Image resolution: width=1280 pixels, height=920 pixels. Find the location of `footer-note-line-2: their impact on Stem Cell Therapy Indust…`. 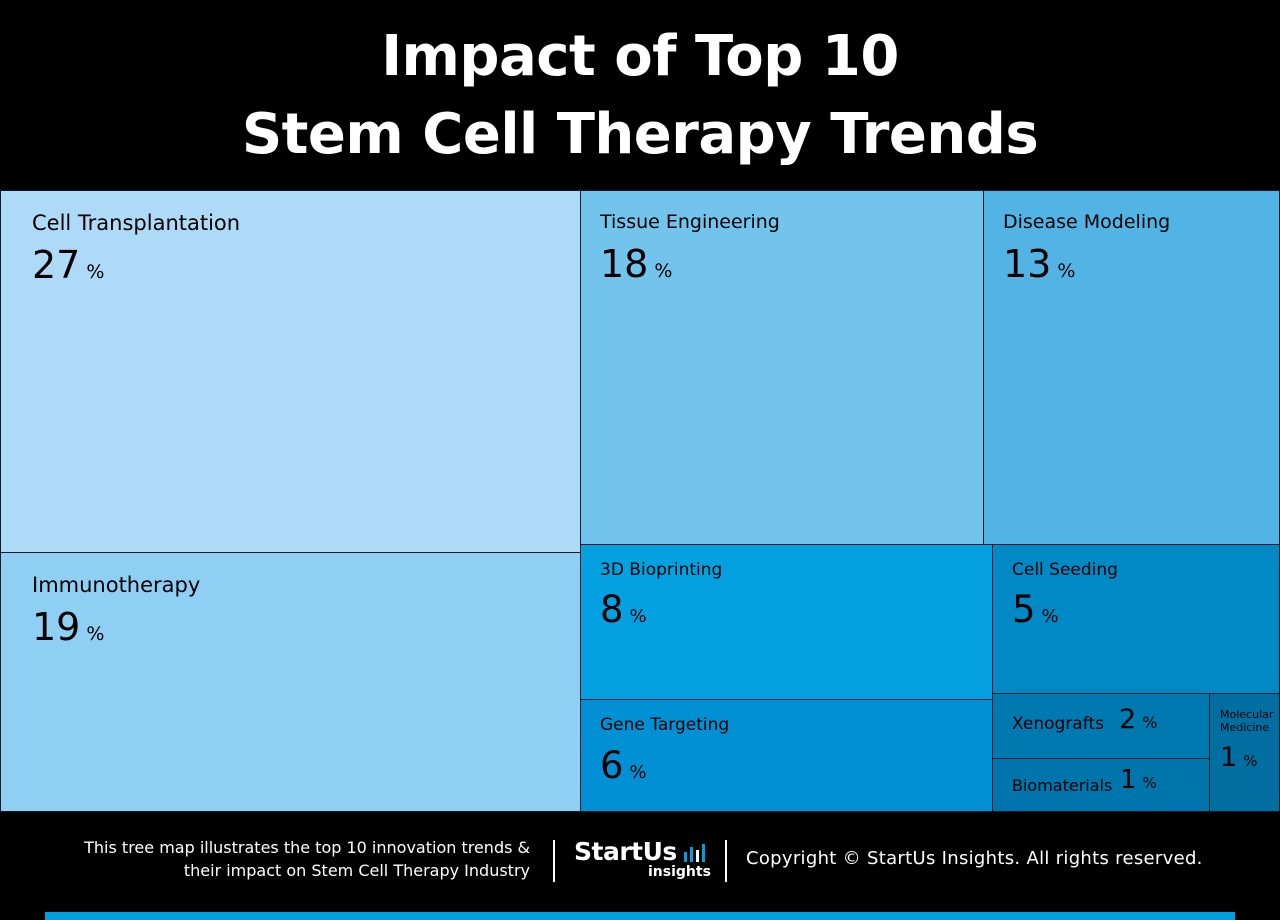

footer-note-line-2: their impact on Stem Cell Therapy Indust… is located at coordinates (356, 870).